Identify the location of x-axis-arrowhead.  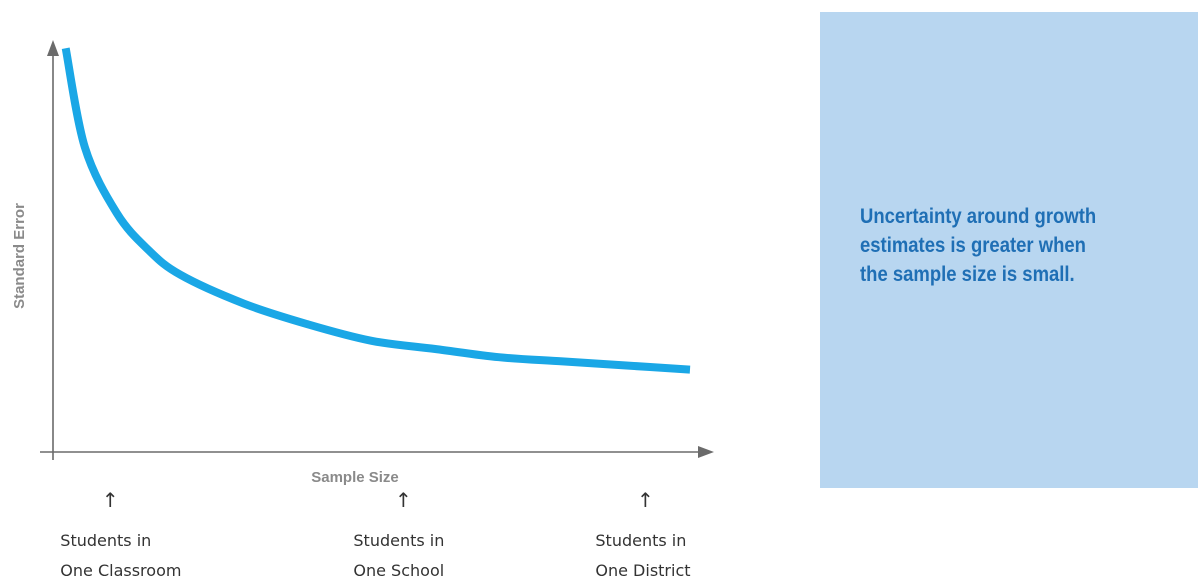
(706, 452).